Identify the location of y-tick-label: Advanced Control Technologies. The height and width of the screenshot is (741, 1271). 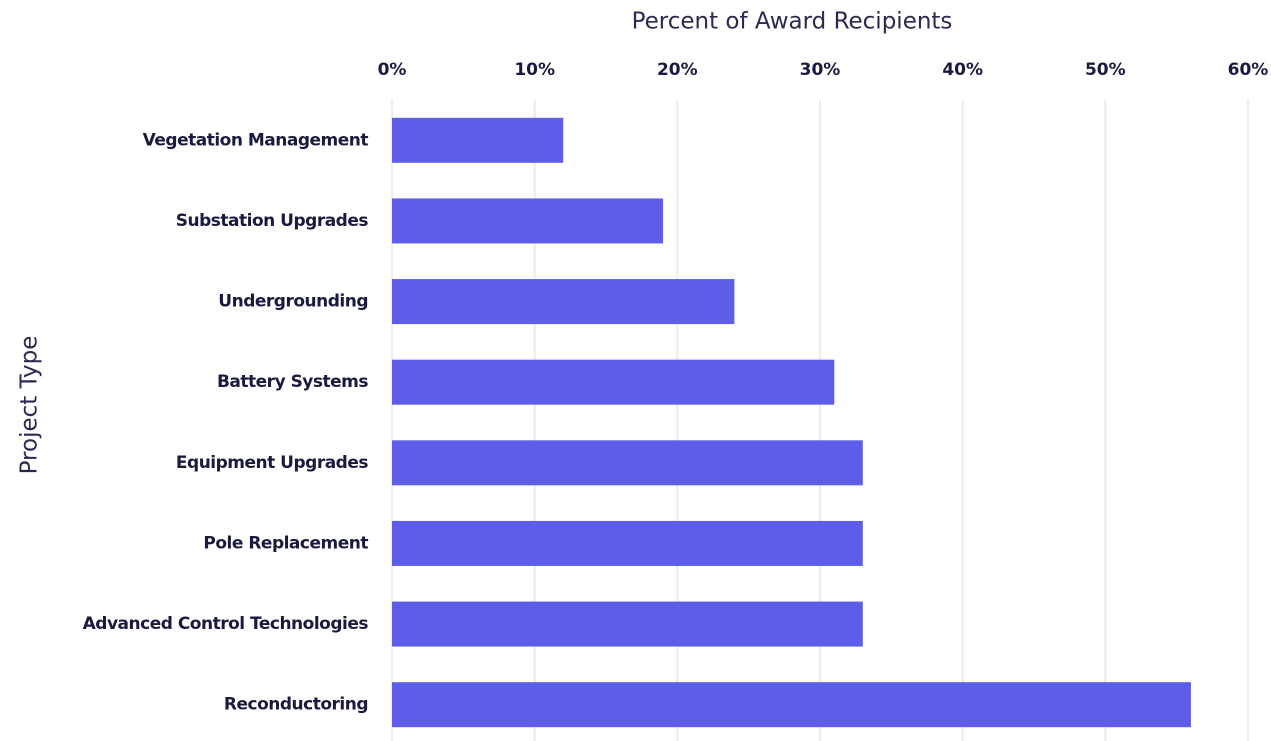
(226, 624).